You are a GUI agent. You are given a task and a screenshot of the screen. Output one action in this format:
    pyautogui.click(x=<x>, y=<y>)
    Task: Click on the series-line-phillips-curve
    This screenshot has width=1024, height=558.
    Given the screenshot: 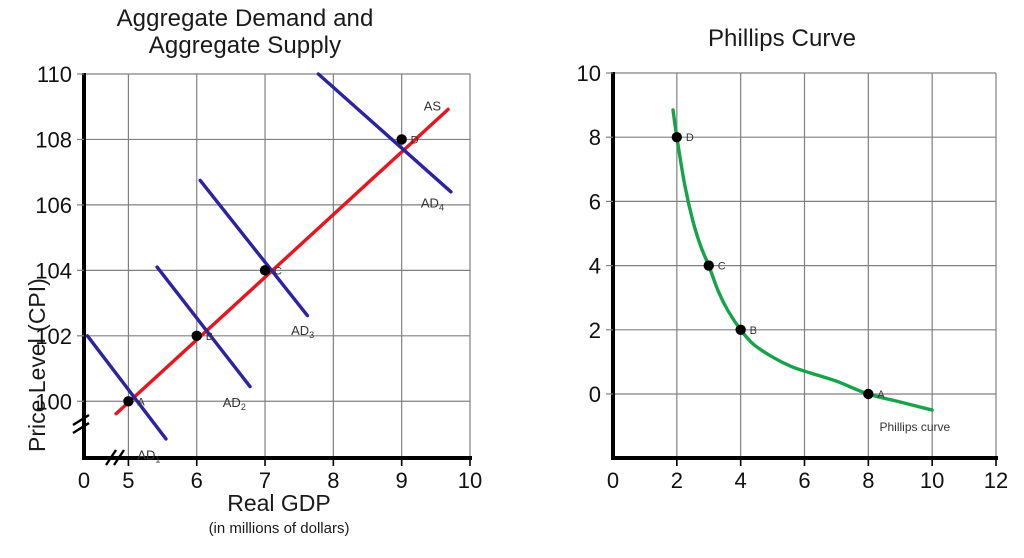 What is the action you would take?
    pyautogui.click(x=802, y=260)
    